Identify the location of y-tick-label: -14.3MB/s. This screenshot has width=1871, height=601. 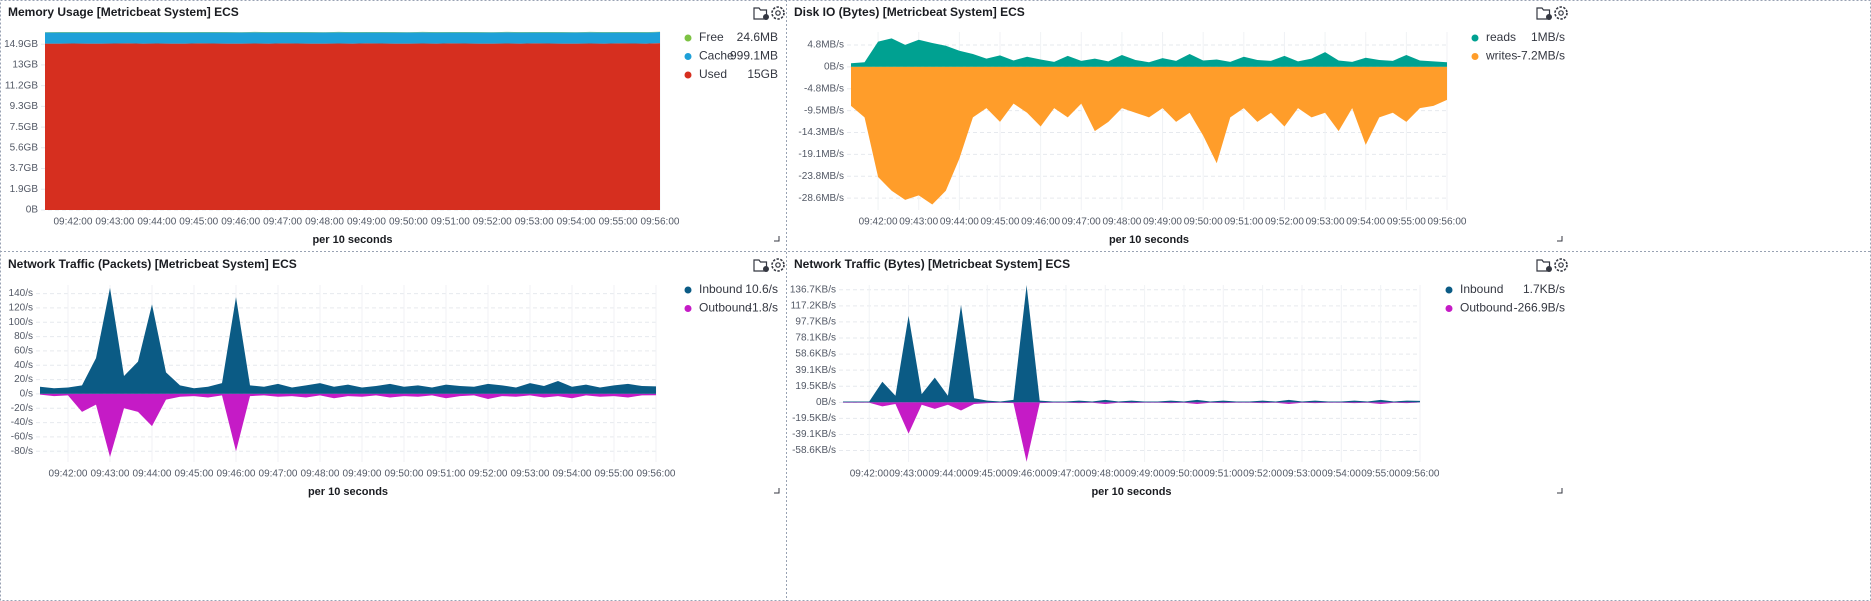
(821, 132).